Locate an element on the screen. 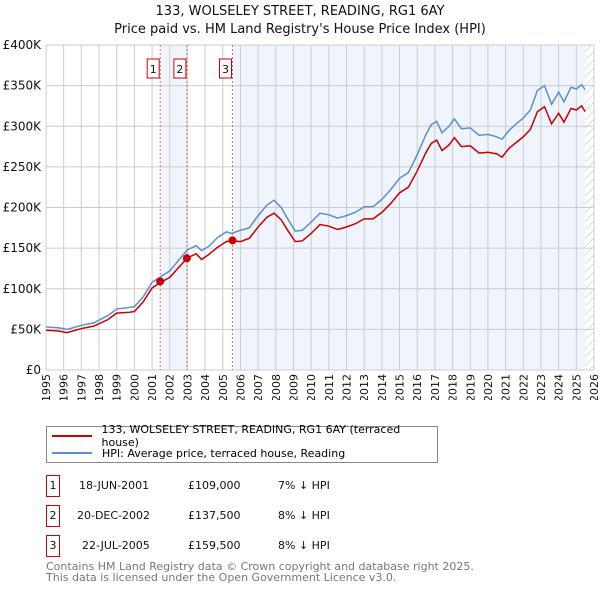 The width and height of the screenshot is (600, 590). x-tick-label: 2008 is located at coordinates (276, 387).